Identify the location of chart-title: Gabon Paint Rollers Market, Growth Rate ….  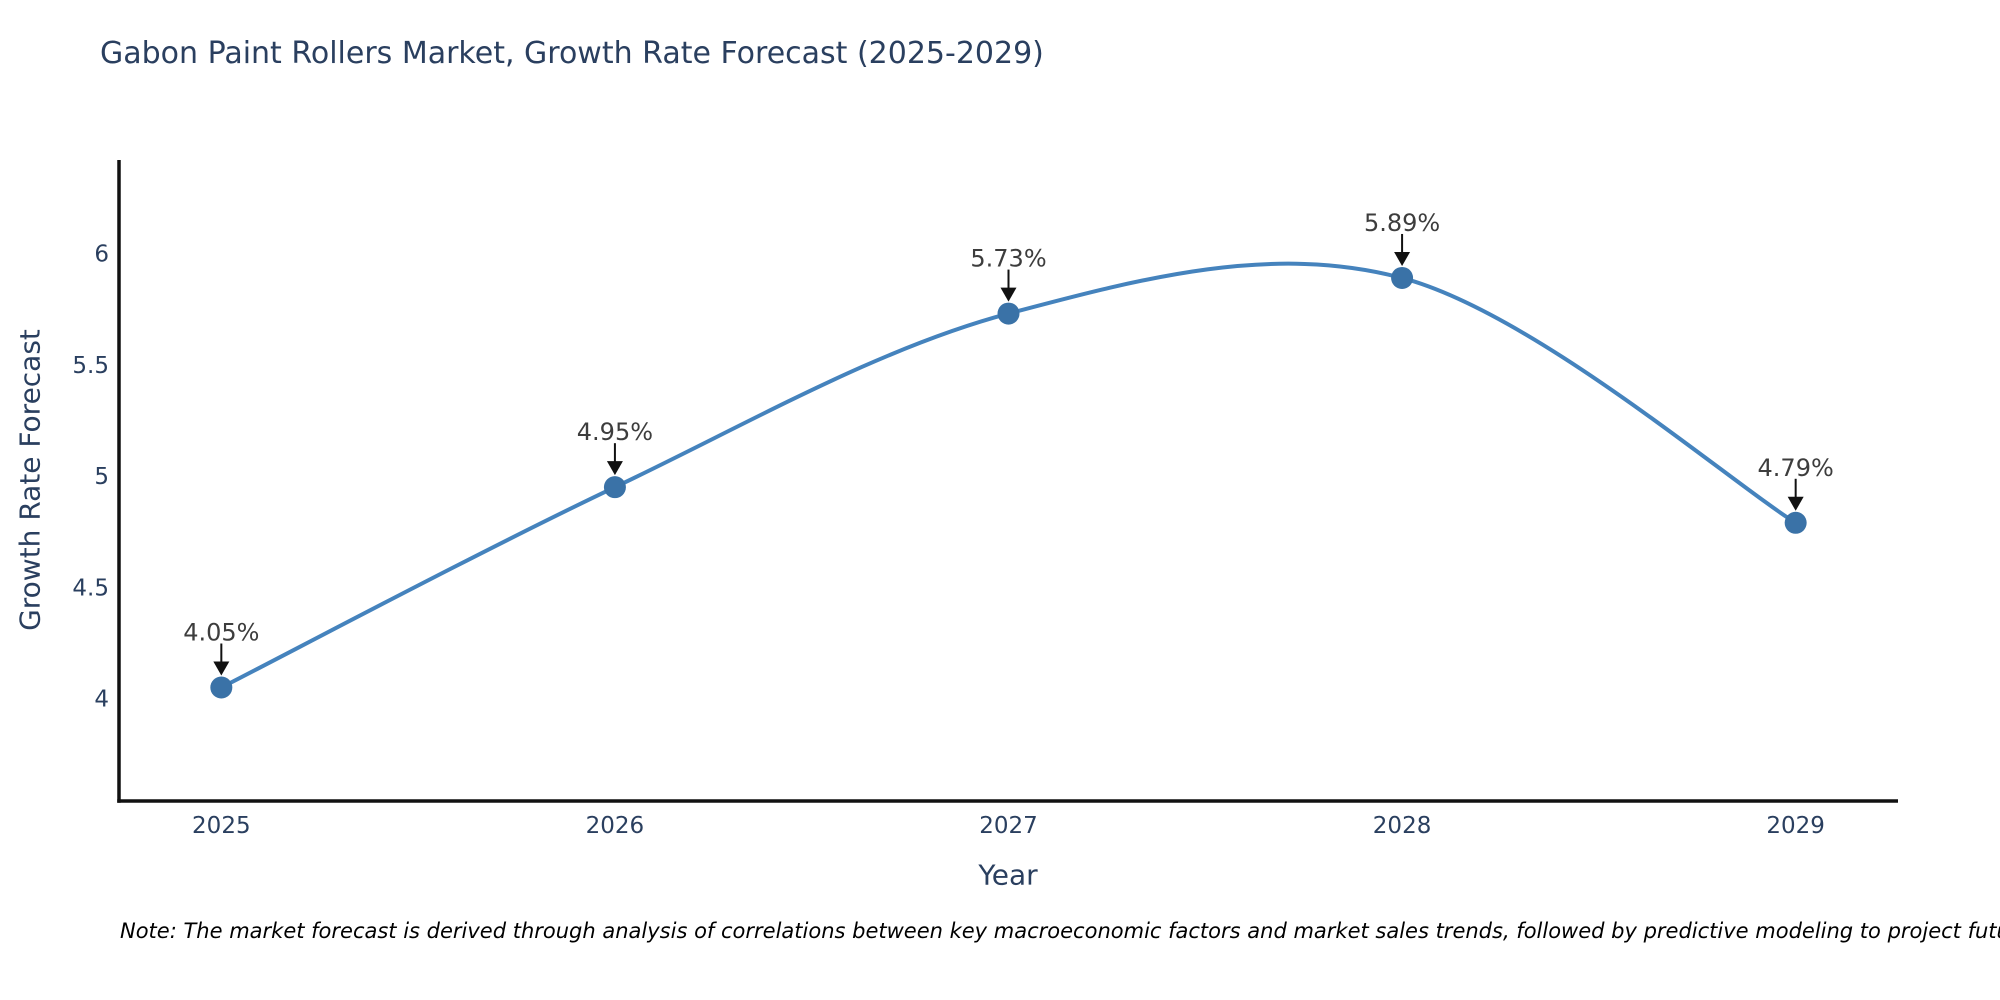
(572, 53).